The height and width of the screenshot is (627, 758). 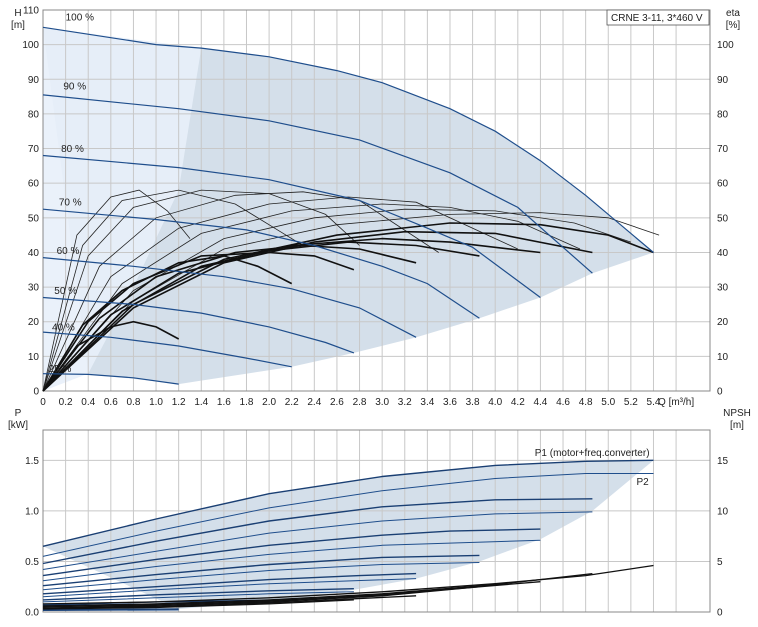 I want to click on legend-box-text: CRNE 3-11, 3*460 V, so click(x=657, y=18).